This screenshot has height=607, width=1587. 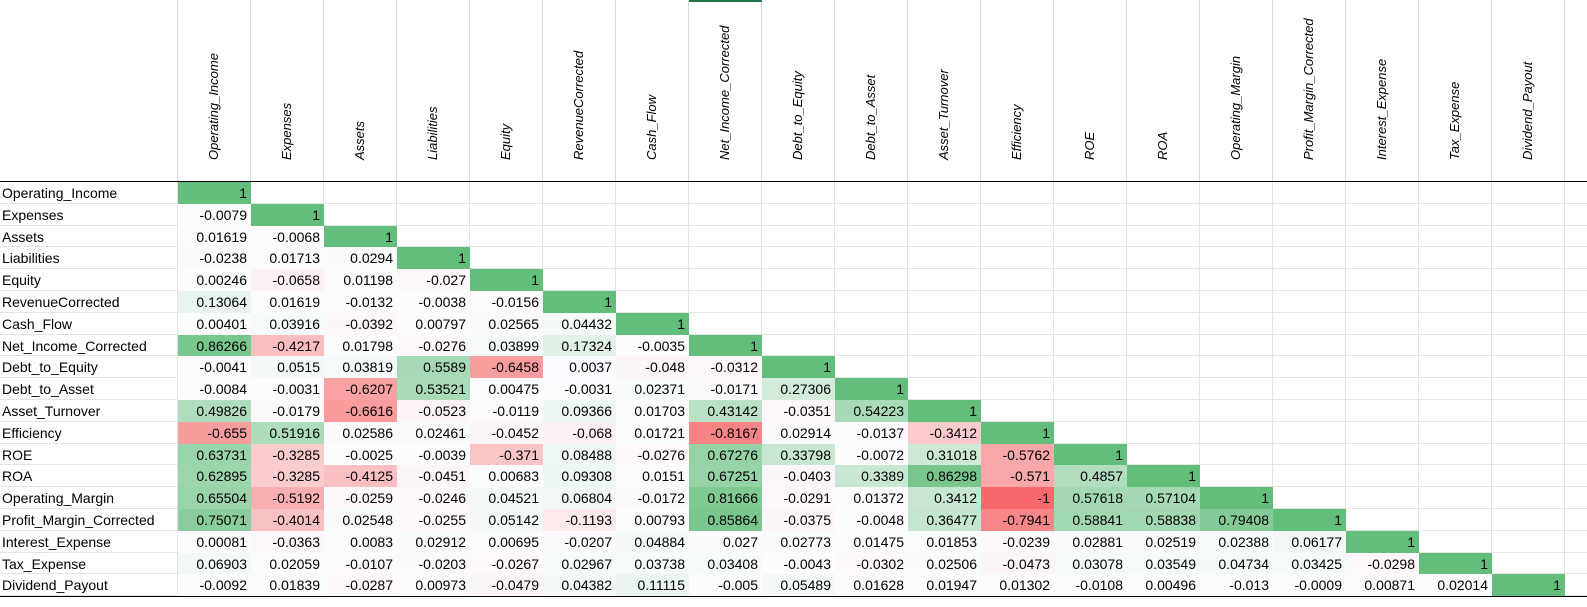 I want to click on correlation-cell: -0.4217, so click(x=287, y=346).